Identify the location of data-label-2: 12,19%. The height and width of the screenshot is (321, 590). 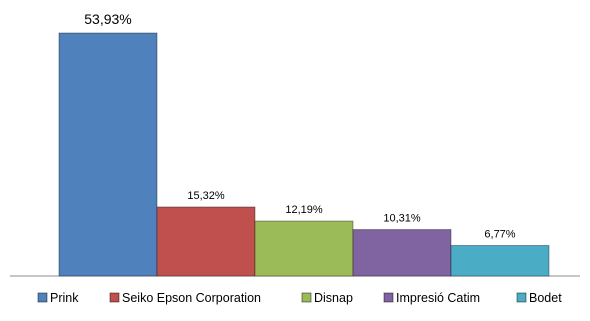
(304, 210).